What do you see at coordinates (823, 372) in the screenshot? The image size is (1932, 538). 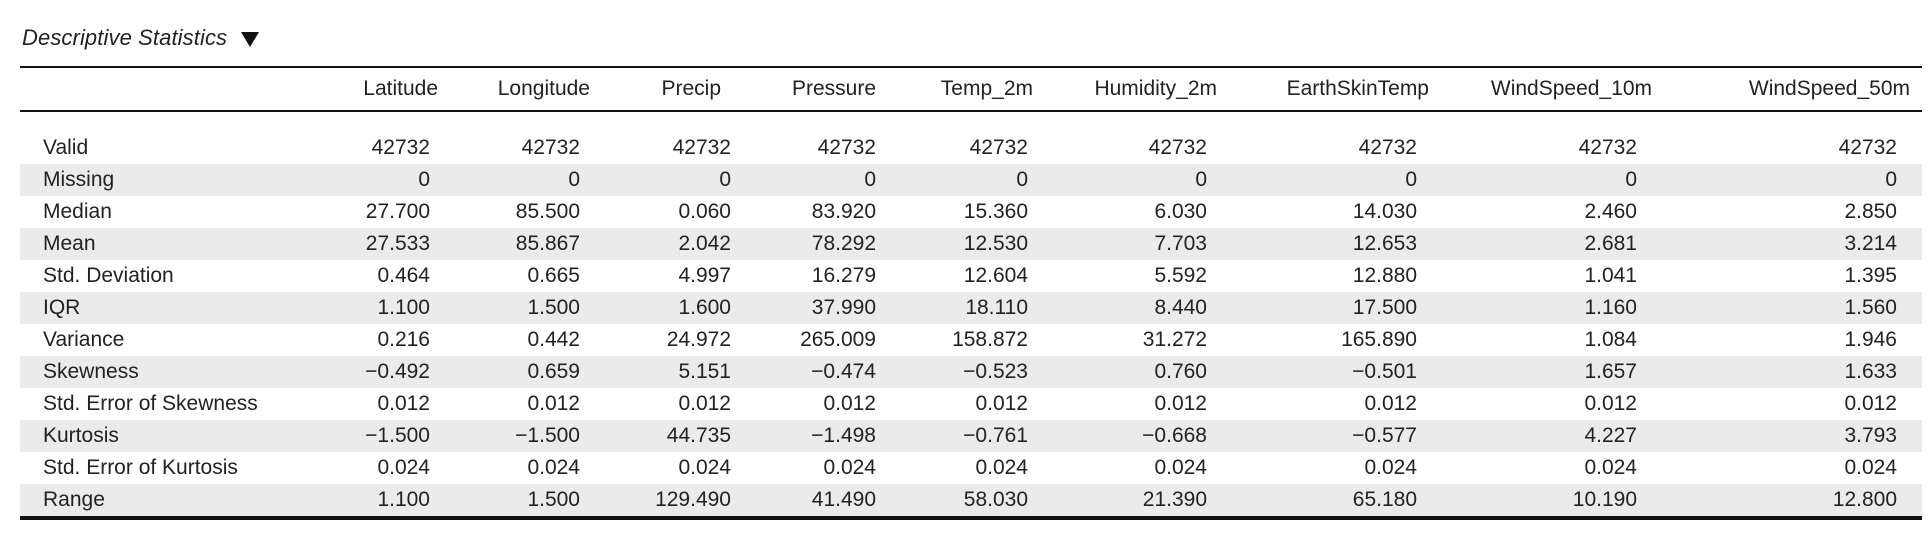 I see `table-cell: −0.474` at bounding box center [823, 372].